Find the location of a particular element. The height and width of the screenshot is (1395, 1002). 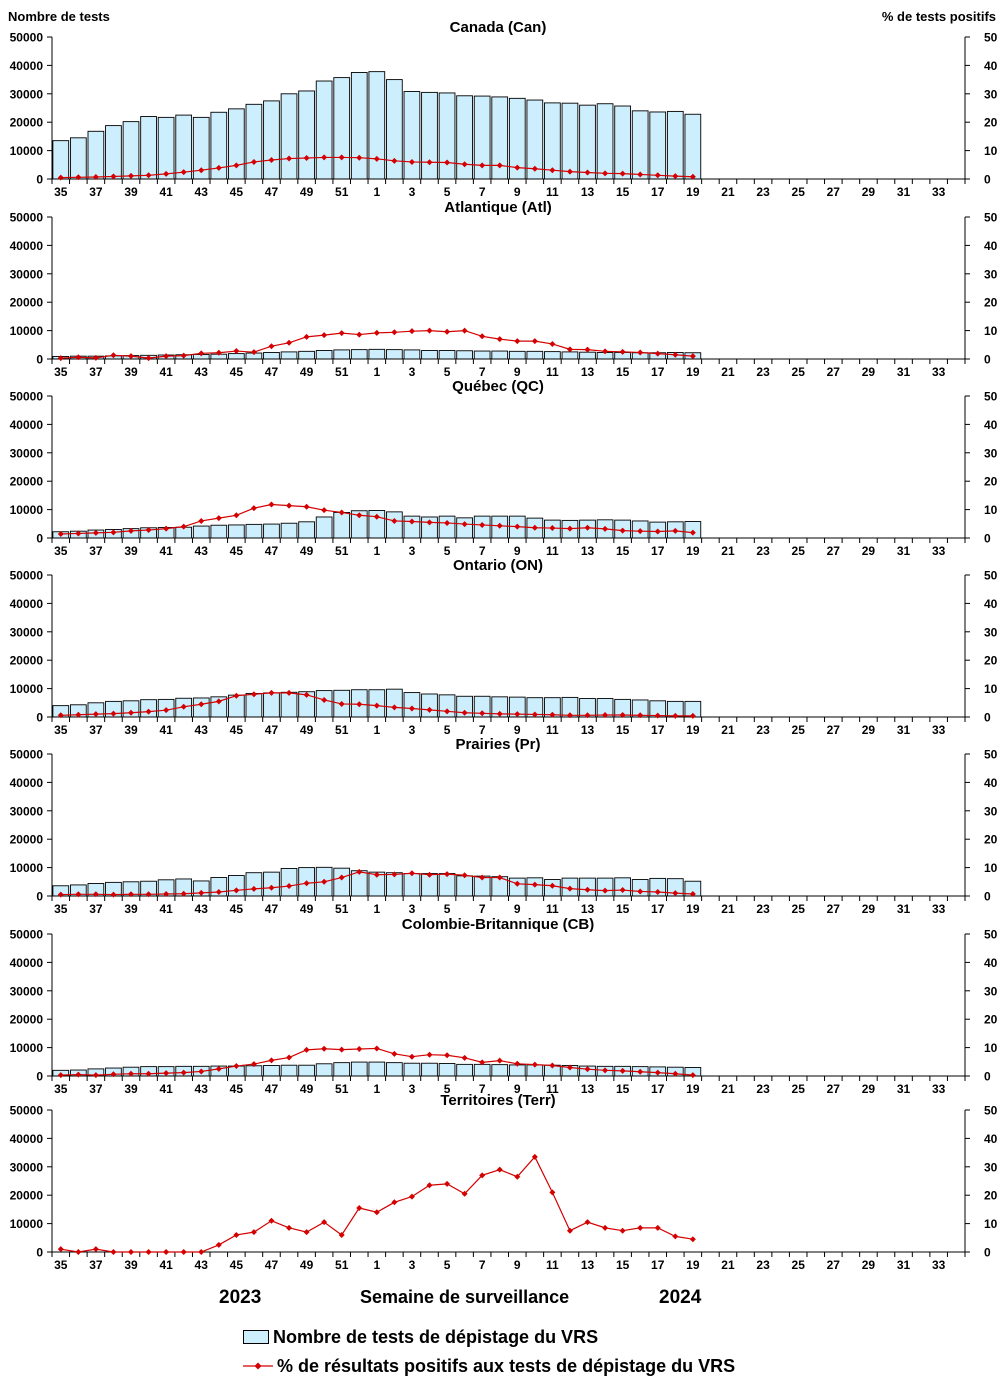

x-tick-label: 13 is located at coordinates (588, 551).